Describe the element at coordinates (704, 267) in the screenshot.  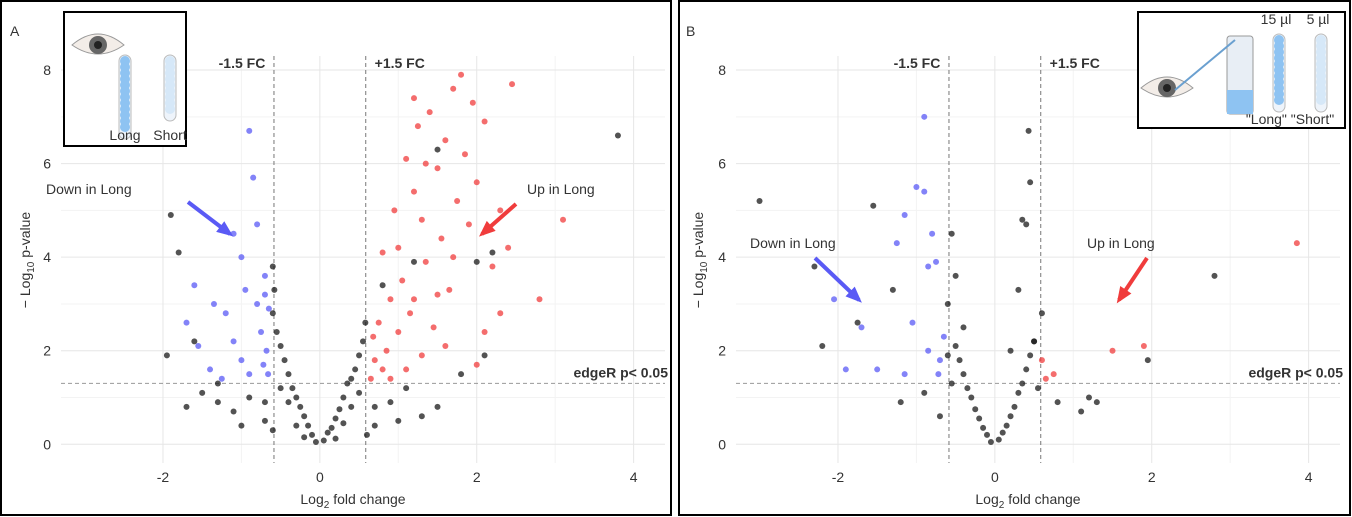
I see `axis-label-part: 10` at that location.